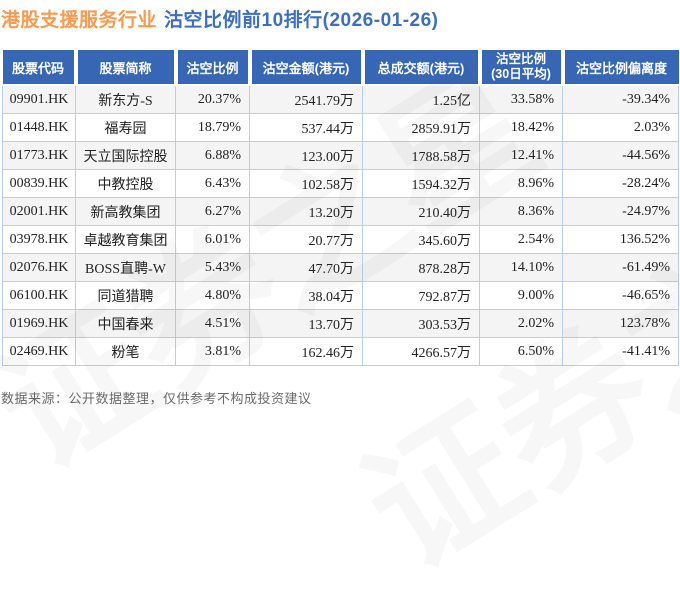 The image size is (680, 610). What do you see at coordinates (421, 239) in the screenshot?
I see `turnover-cell: 345.60万` at bounding box center [421, 239].